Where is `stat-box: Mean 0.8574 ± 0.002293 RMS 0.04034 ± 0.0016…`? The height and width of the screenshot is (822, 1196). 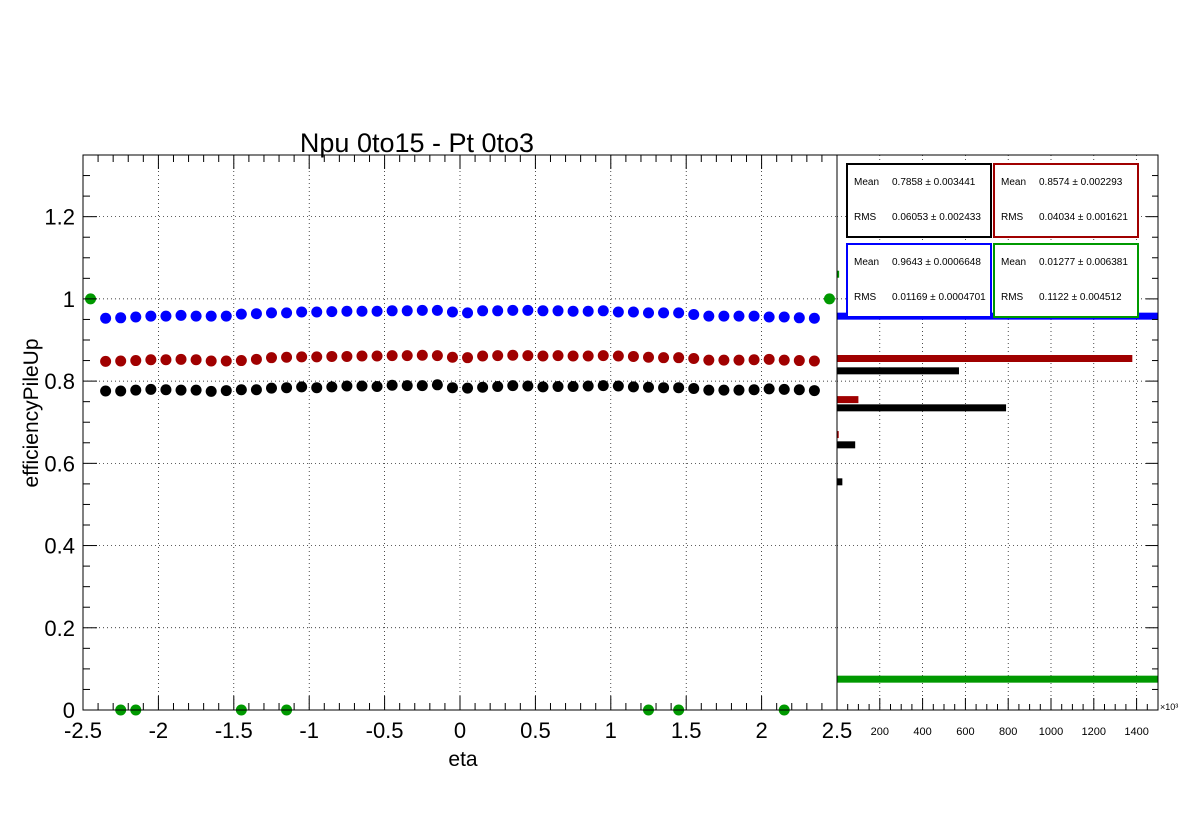 stat-box: Mean 0.8574 ± 0.002293 RMS 0.04034 ± 0.0016… is located at coordinates (1066, 200).